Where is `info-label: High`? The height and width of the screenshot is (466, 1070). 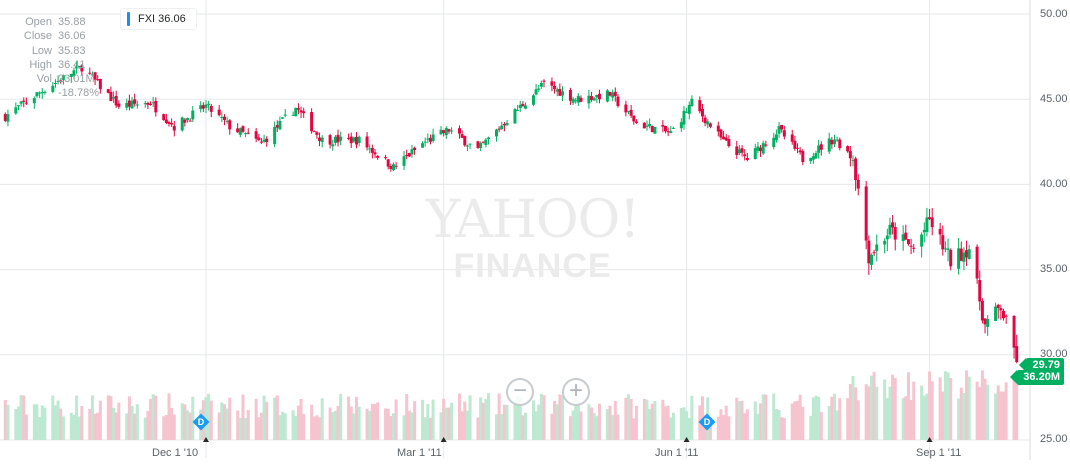 info-label: High is located at coordinates (40, 64).